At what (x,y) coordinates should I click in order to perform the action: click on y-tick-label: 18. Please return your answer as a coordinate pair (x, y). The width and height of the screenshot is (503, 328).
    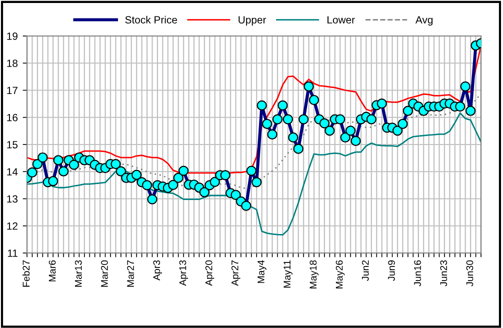
    Looking at the image, I should click on (12, 63).